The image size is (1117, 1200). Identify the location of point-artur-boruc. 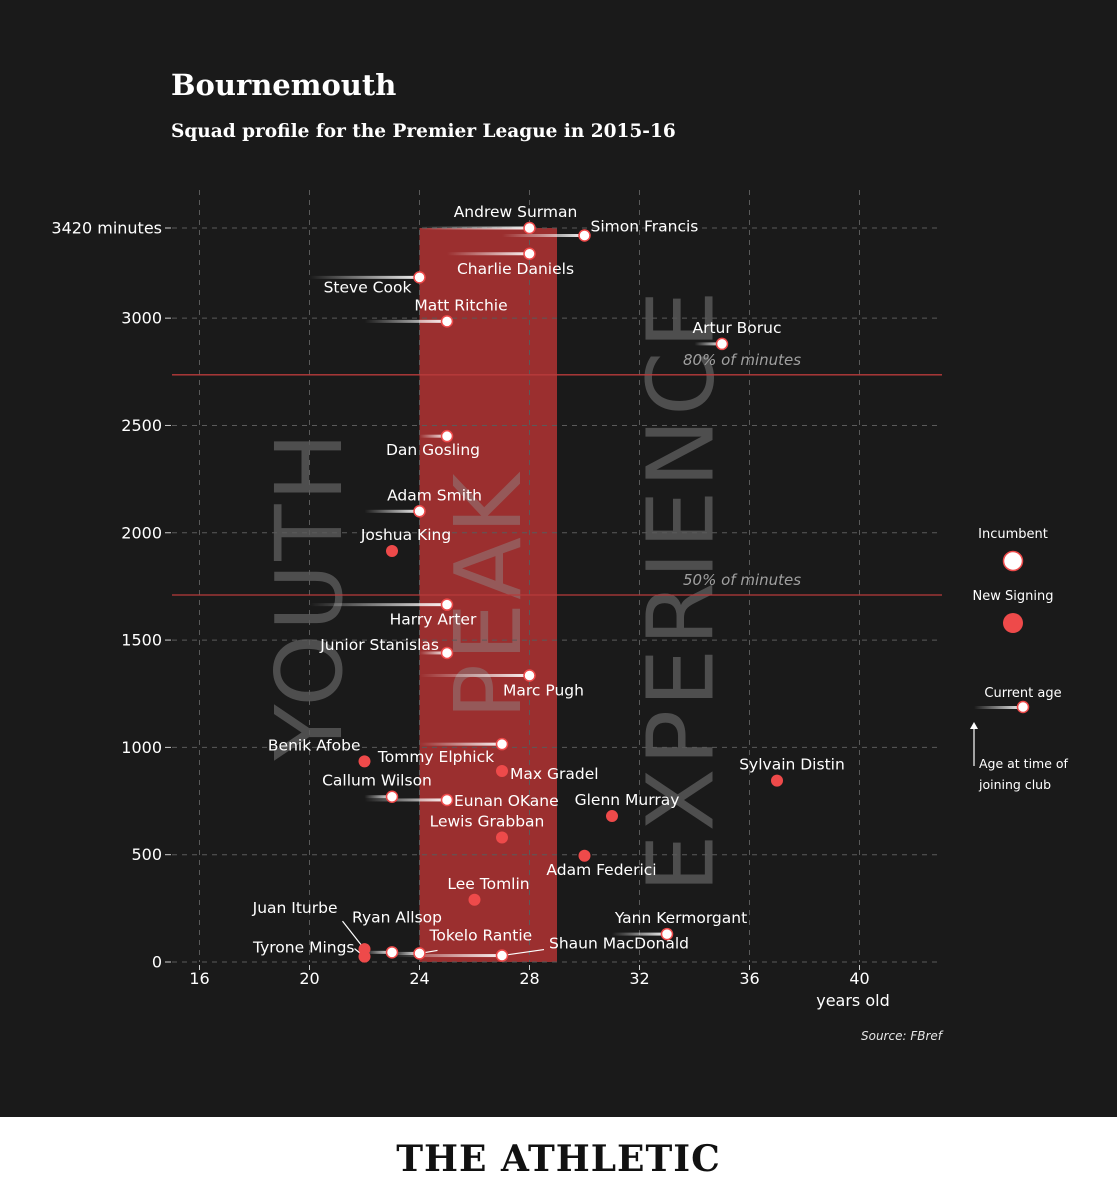
(722, 344).